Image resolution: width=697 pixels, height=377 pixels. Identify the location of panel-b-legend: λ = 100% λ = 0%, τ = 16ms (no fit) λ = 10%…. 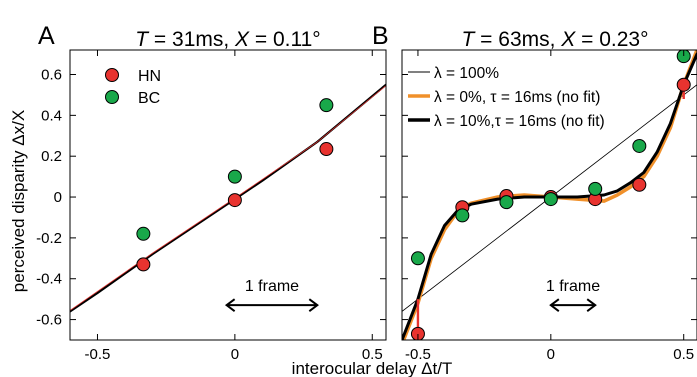
(506, 97).